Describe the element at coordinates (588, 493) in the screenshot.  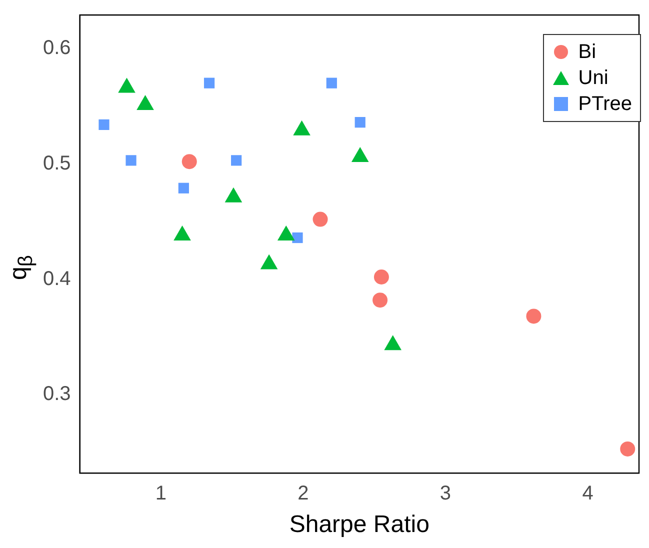
I see `x-tick-label: 4` at that location.